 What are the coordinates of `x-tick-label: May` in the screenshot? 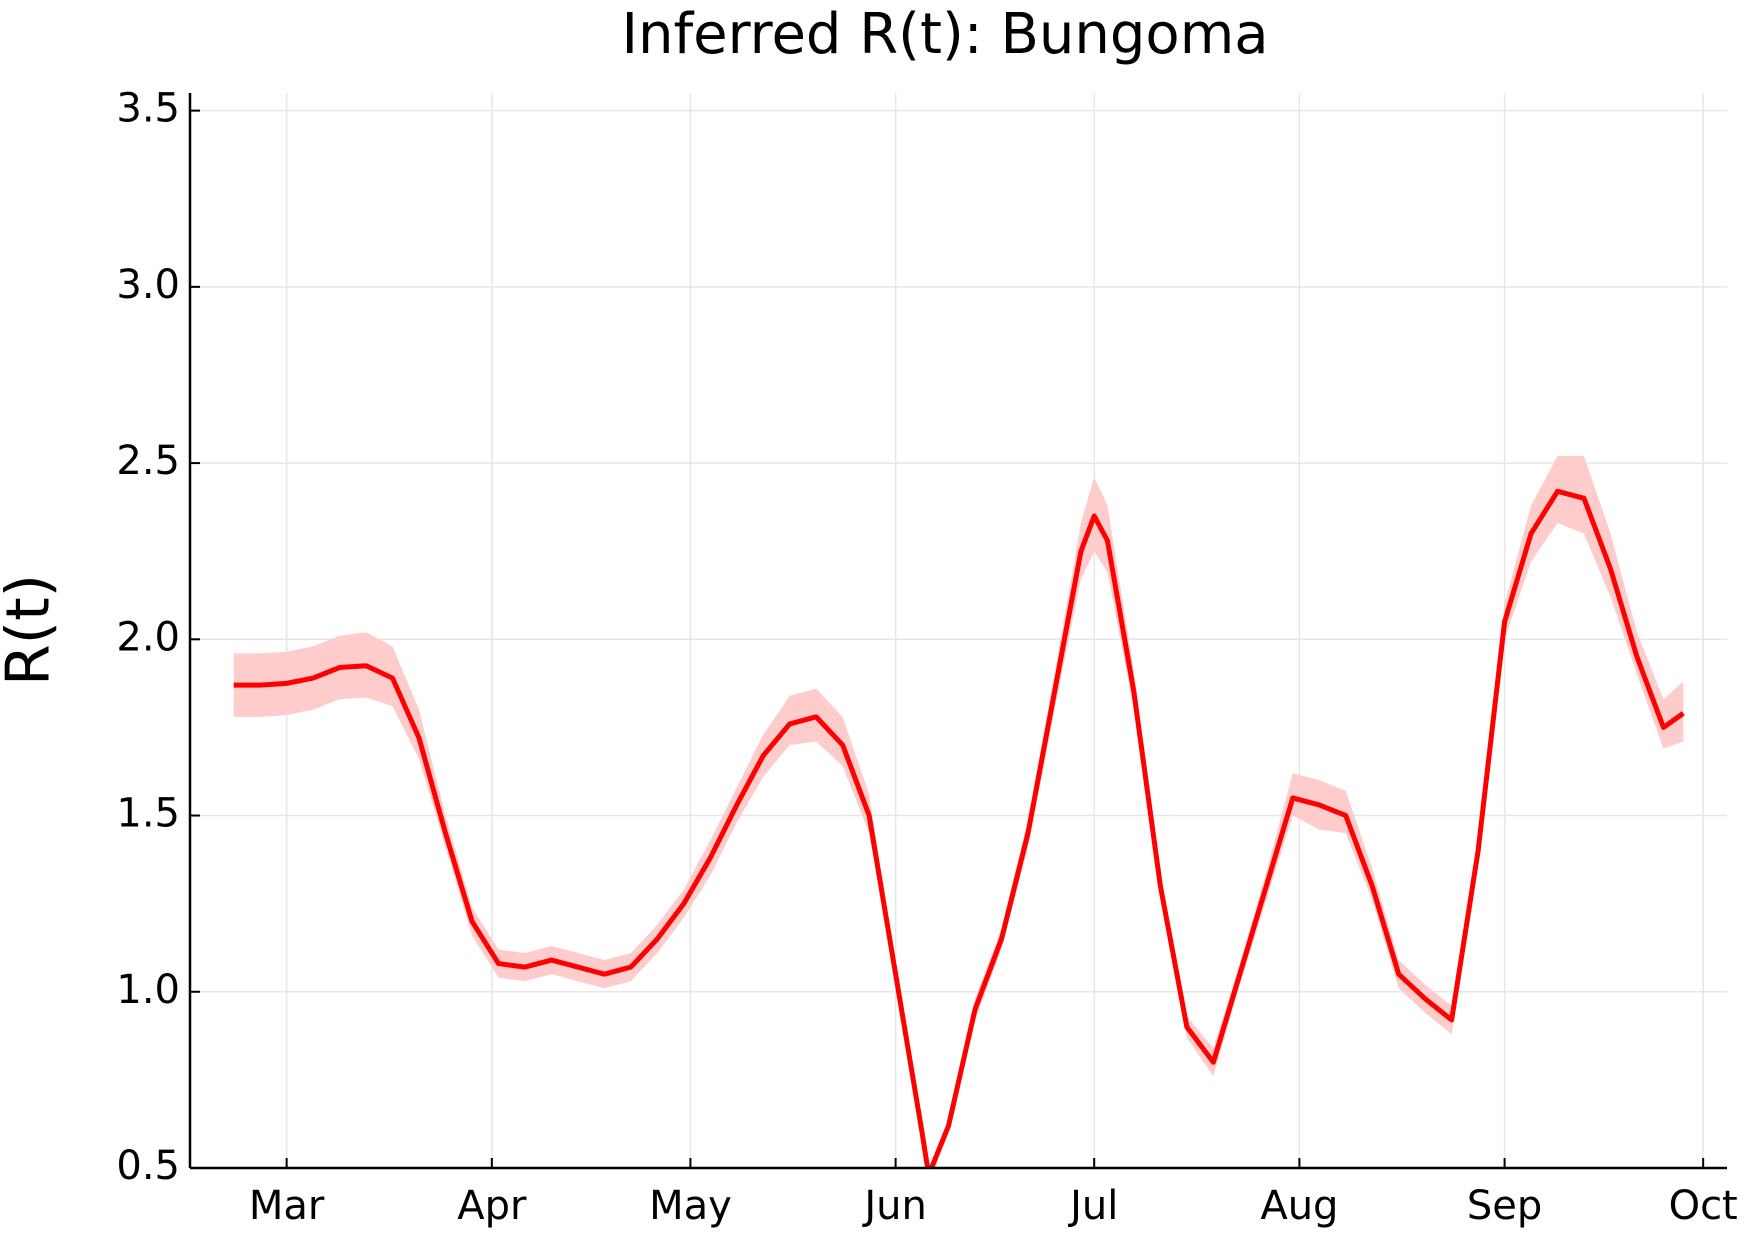 It's located at (690, 1206).